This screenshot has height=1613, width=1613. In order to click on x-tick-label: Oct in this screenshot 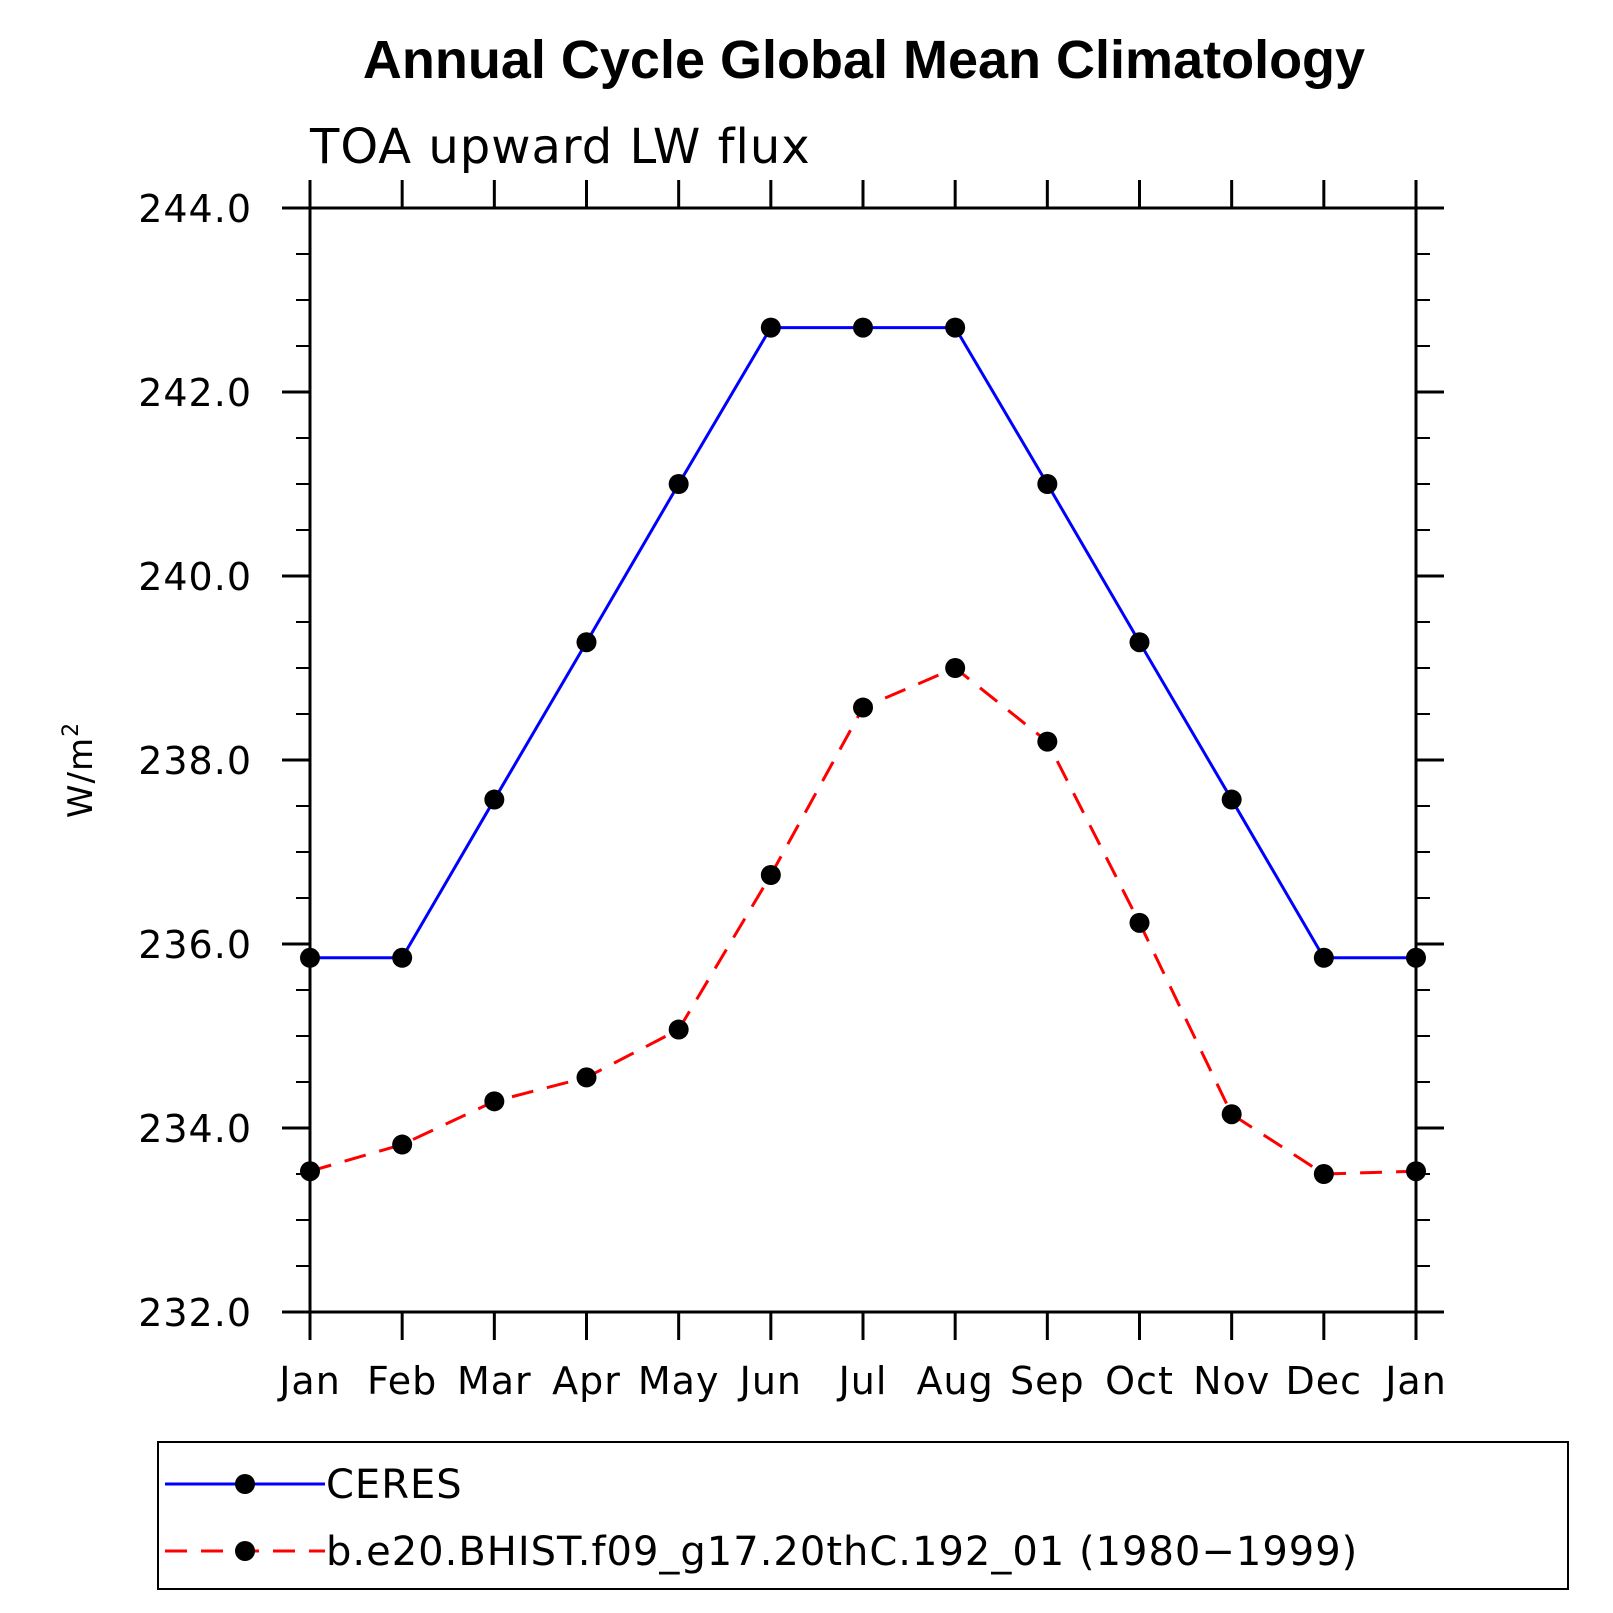, I will do `click(1139, 1381)`.